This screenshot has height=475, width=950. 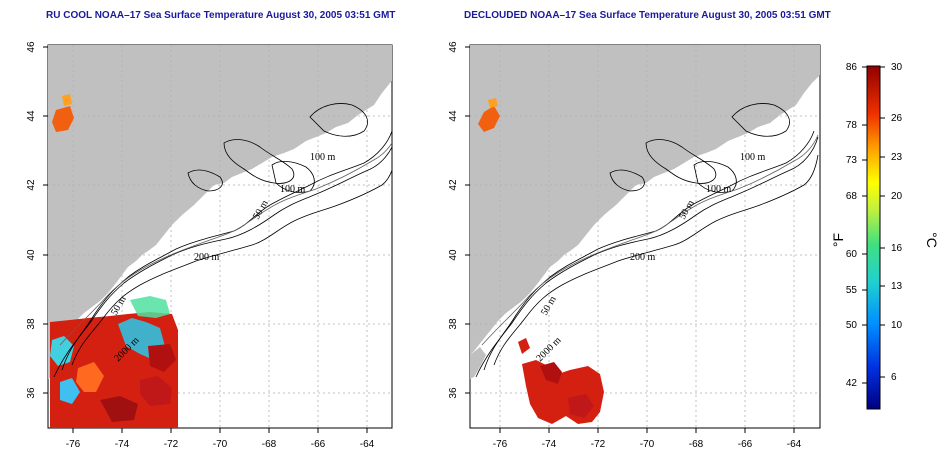 What do you see at coordinates (897, 222) in the screenshot?
I see `celsius-labels: 30 26 23 20 16 13 10 6` at bounding box center [897, 222].